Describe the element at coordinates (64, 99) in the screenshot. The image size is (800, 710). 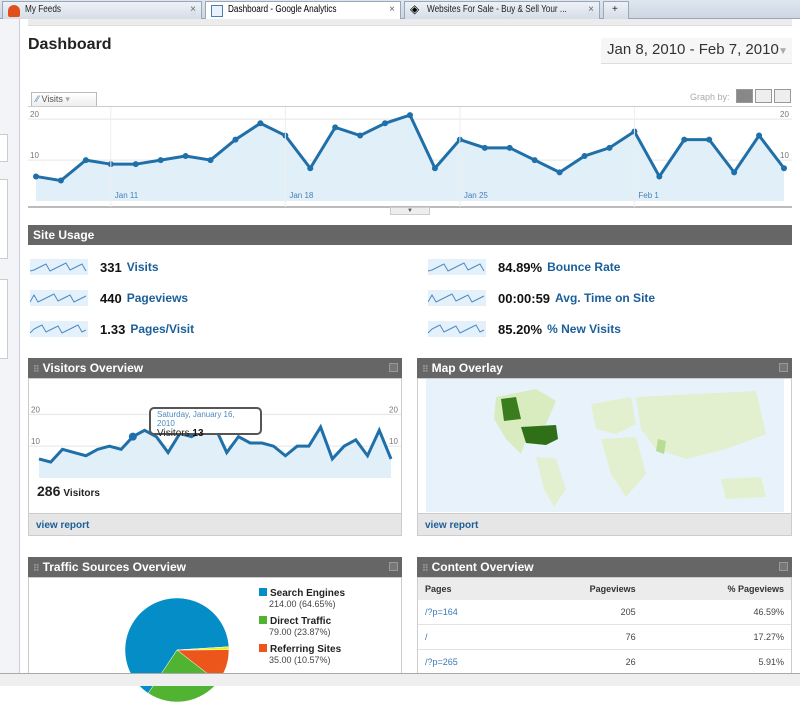
I see `metric-selector-button: ⁄⁄ Visits ▾` at that location.